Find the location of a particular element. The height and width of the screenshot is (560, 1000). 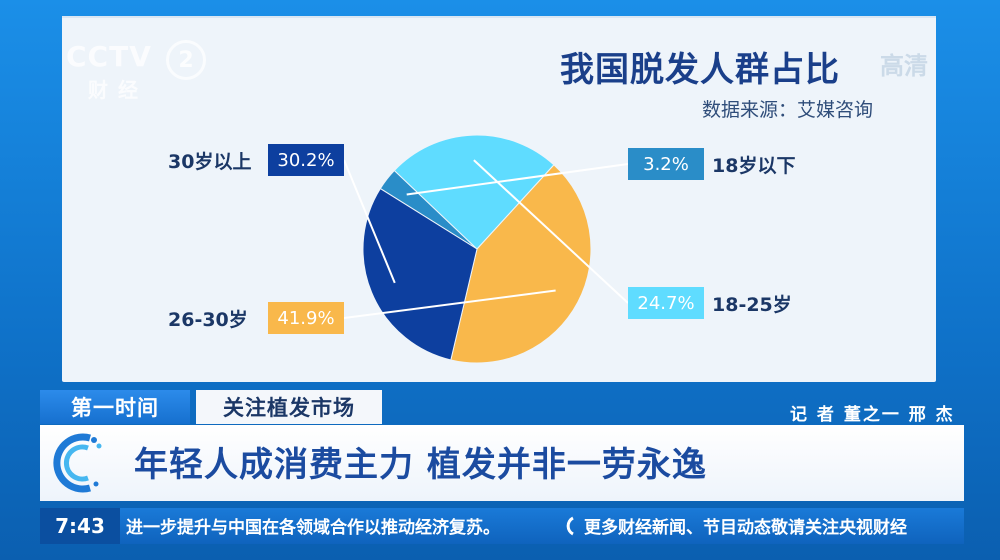

clock: 7:43 is located at coordinates (80, 526).